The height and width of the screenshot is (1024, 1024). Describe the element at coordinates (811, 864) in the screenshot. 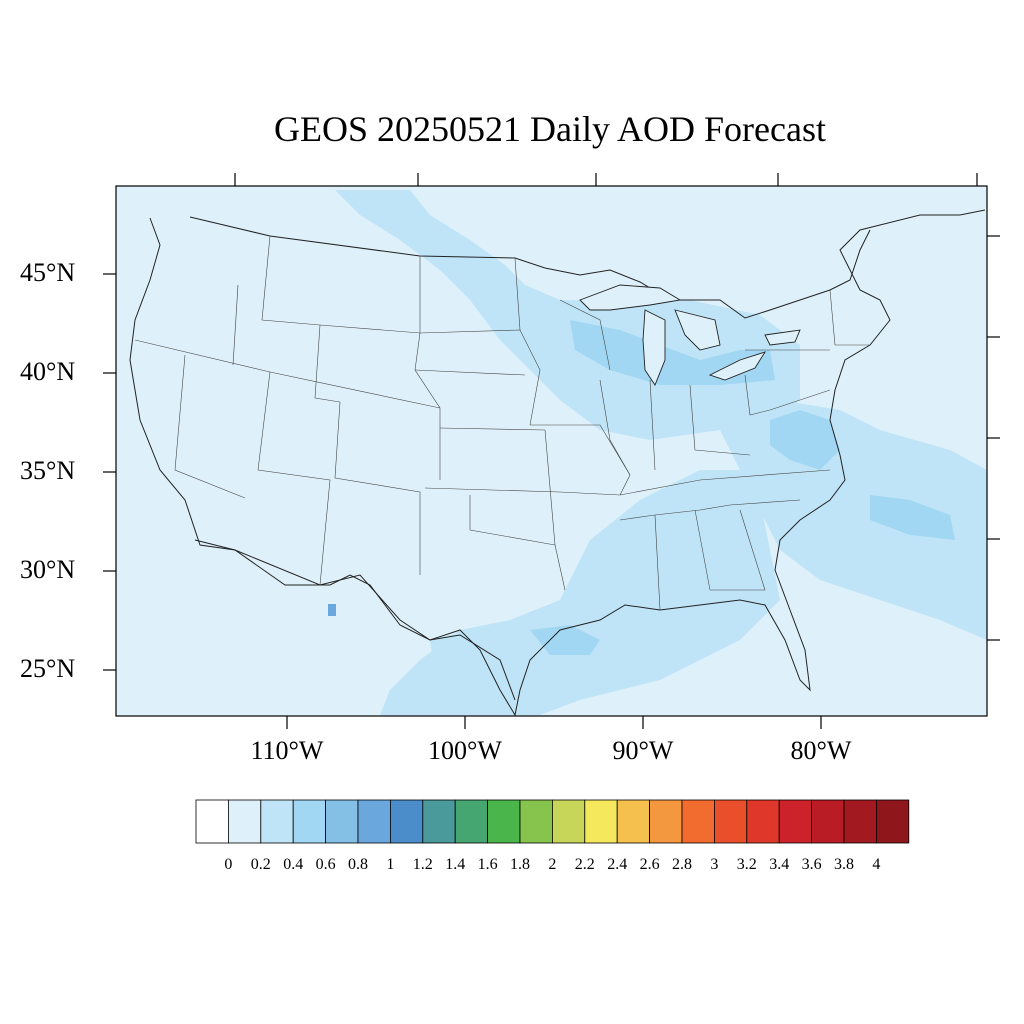

I see `colorbar-tick-label: 3.6` at that location.